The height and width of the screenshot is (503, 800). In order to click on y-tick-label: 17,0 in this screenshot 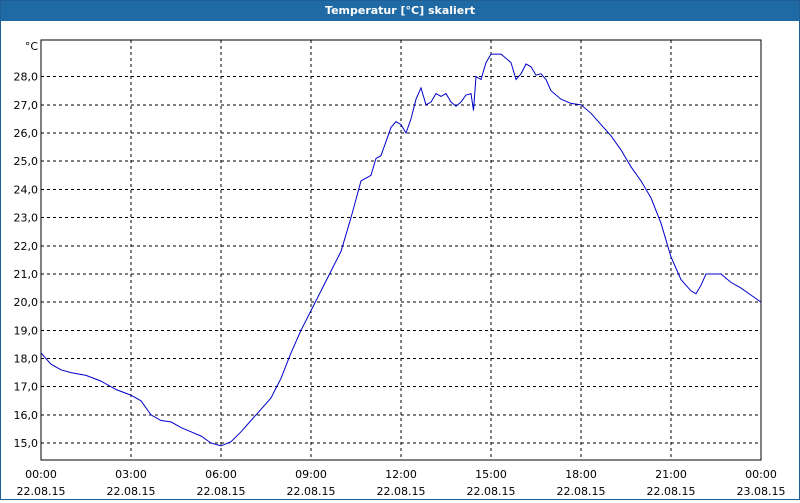, I will do `click(26, 387)`.